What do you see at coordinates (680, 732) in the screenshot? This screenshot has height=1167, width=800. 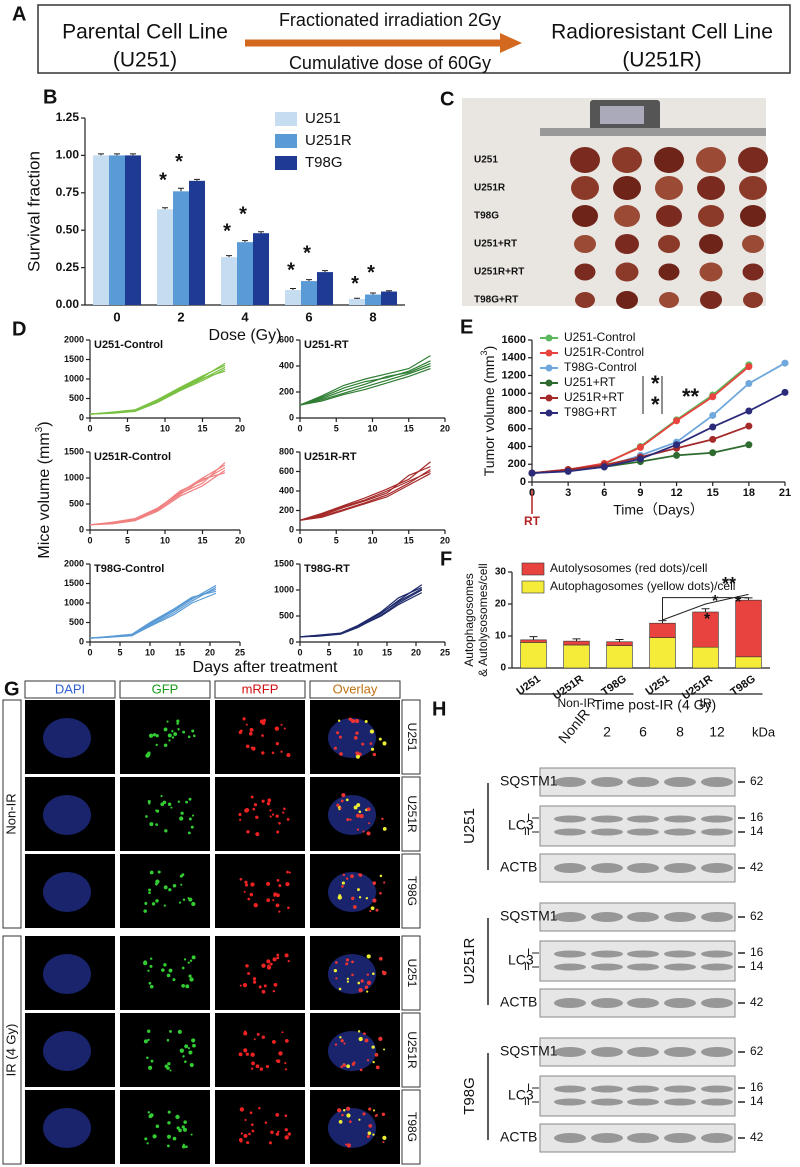 I see `lane-label: 8` at bounding box center [680, 732].